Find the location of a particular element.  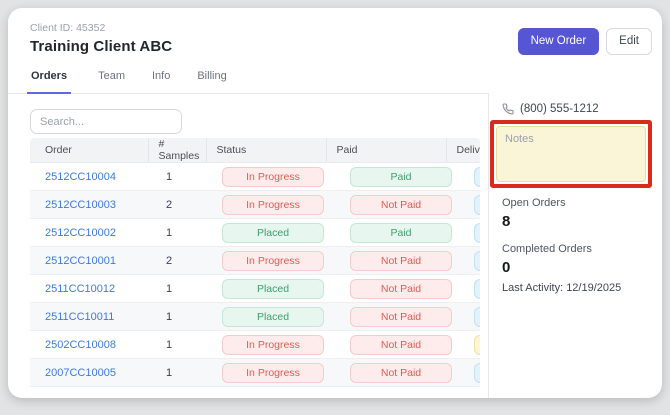

edit-button: Edit is located at coordinates (629, 41).